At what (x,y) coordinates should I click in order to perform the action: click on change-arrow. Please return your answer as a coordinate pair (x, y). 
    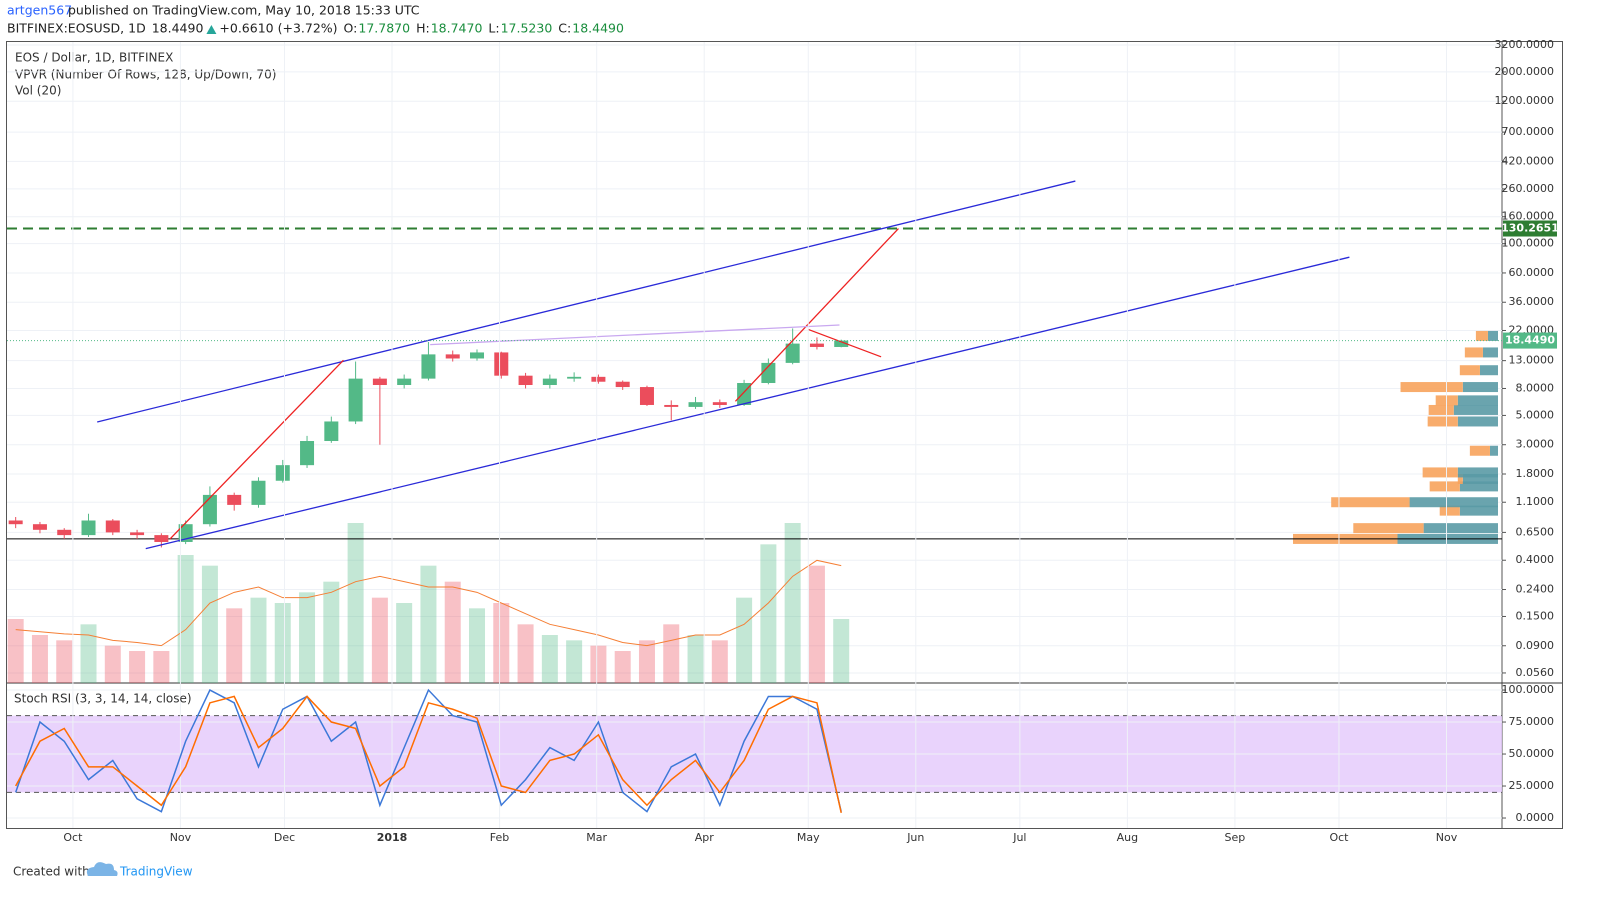
    Looking at the image, I should click on (211, 29).